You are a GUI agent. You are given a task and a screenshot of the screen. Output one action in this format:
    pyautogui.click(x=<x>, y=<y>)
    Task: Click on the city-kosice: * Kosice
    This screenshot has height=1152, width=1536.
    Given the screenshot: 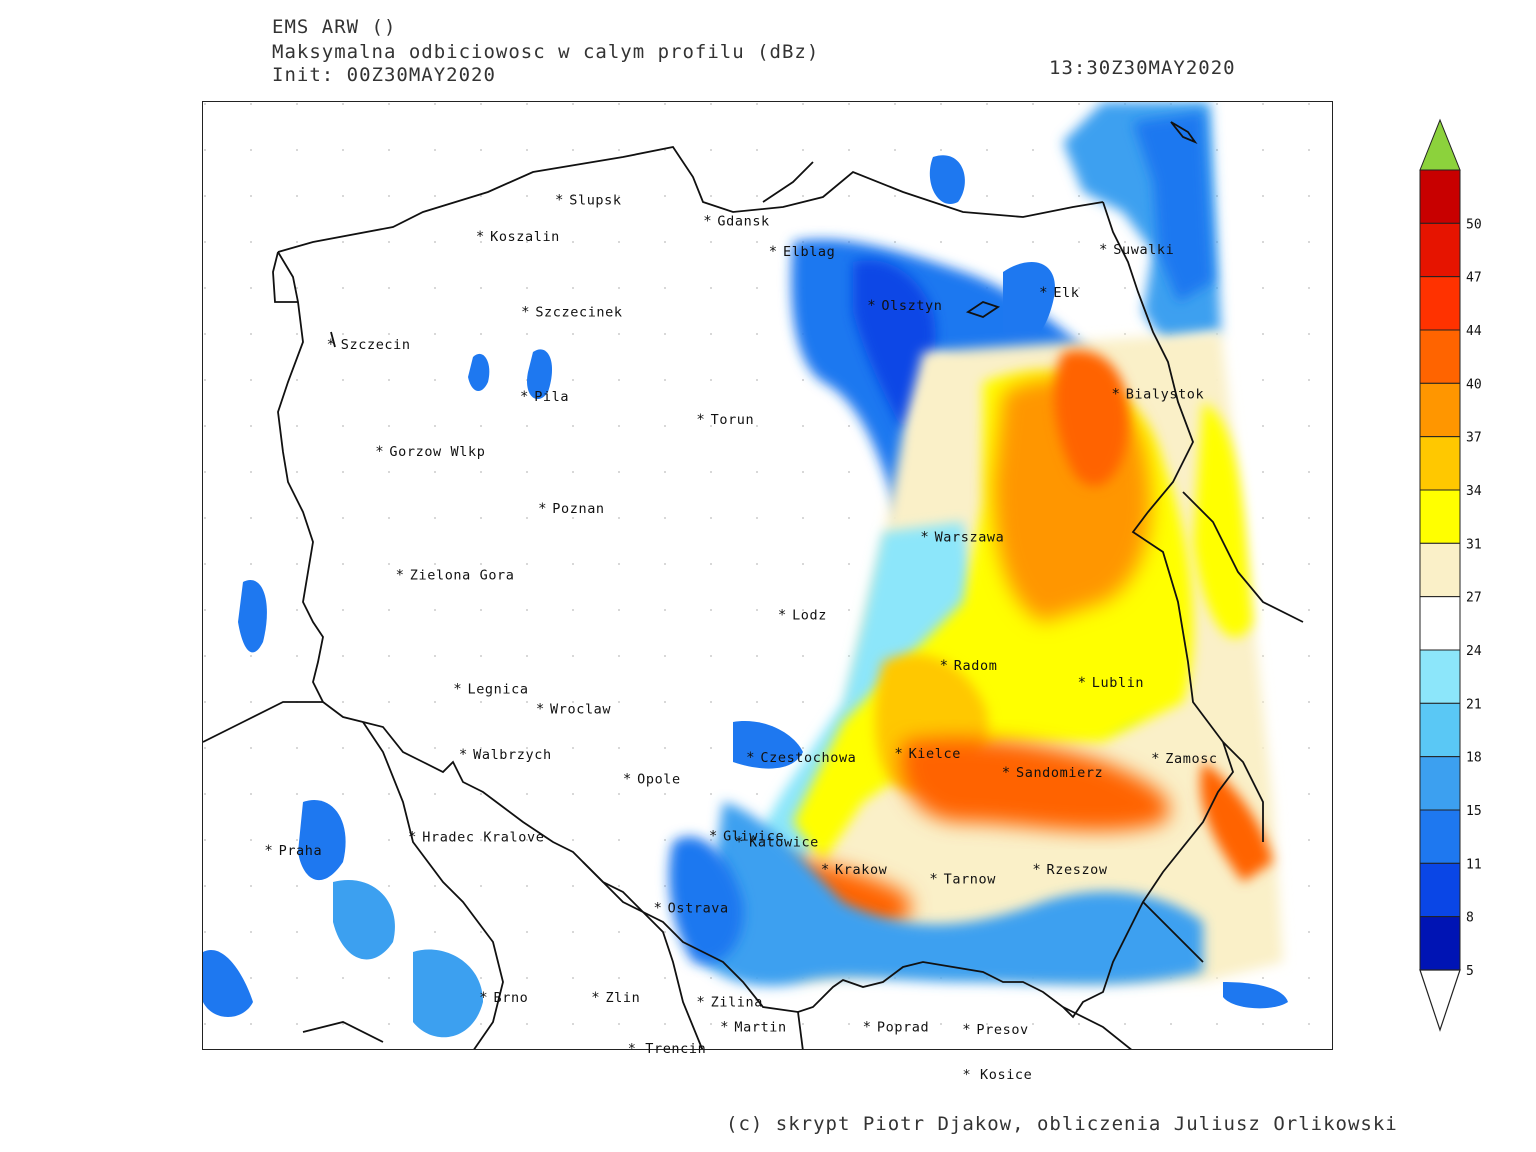 What is the action you would take?
    pyautogui.click(x=998, y=1075)
    